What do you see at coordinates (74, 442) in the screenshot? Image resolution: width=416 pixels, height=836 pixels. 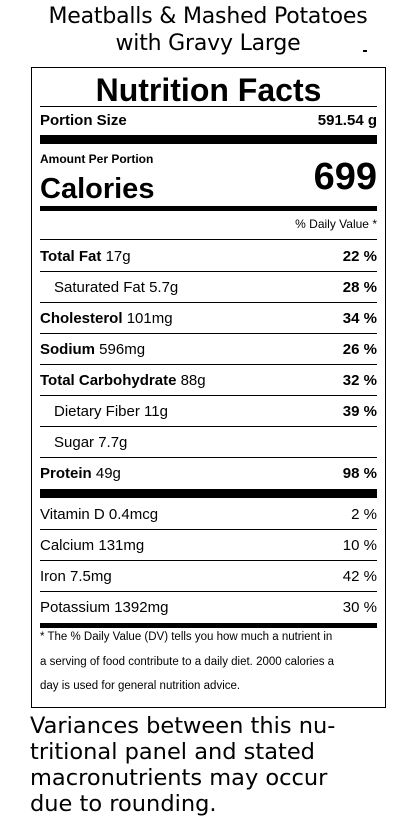 I see `nutrient-name: Sugar` at bounding box center [74, 442].